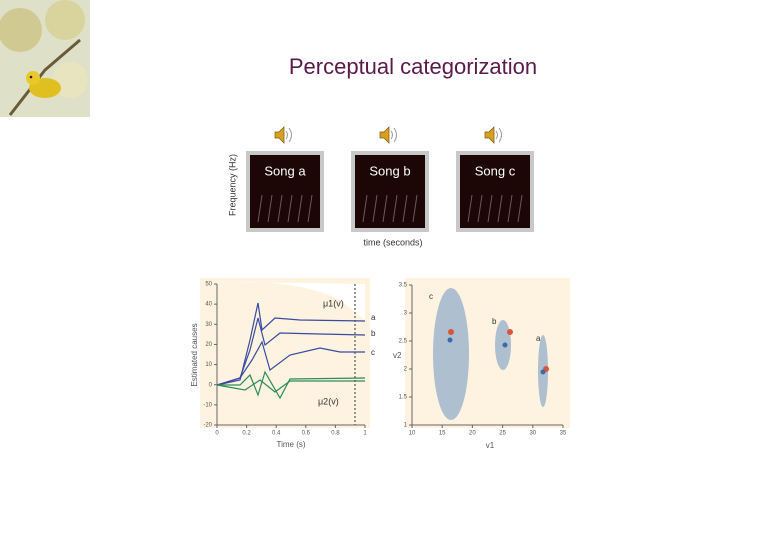 This screenshot has width=780, height=540. What do you see at coordinates (207, 405) in the screenshot?
I see `tick-label: -10` at bounding box center [207, 405].